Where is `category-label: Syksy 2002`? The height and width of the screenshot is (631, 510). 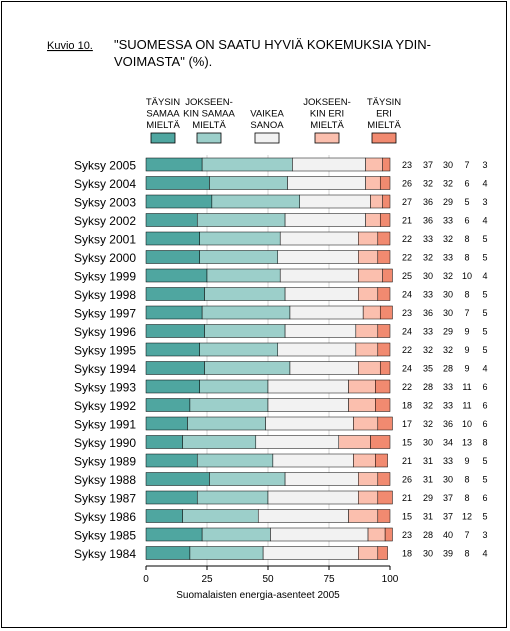
category-label: Syksy 2002 is located at coordinates (105, 221).